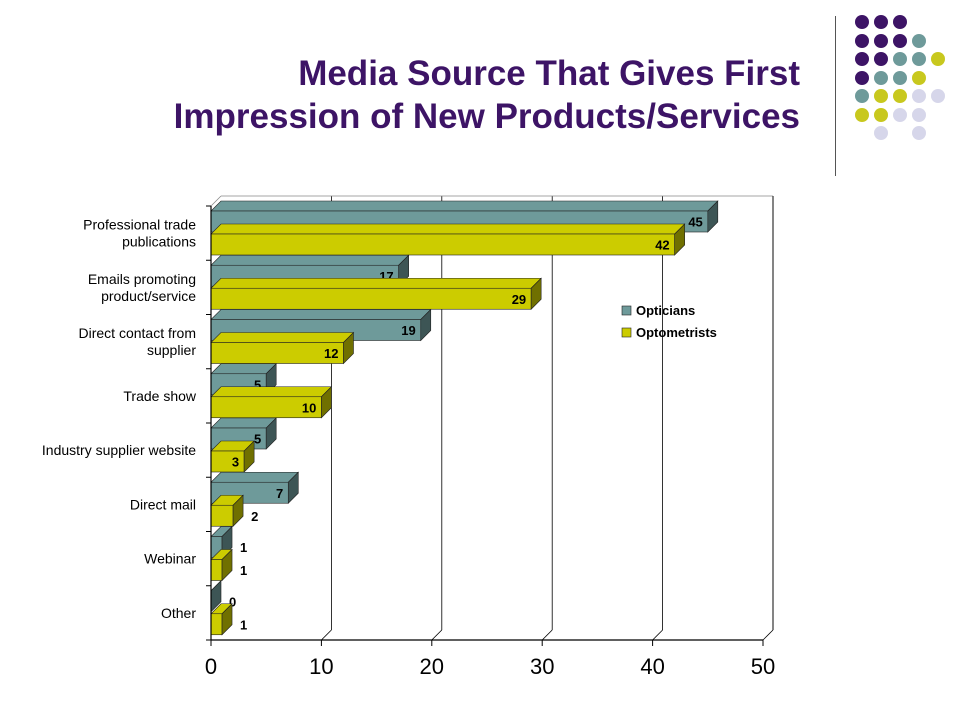 The image size is (960, 720). What do you see at coordinates (163, 504) in the screenshot?
I see `category-label: Direct mail` at bounding box center [163, 504].